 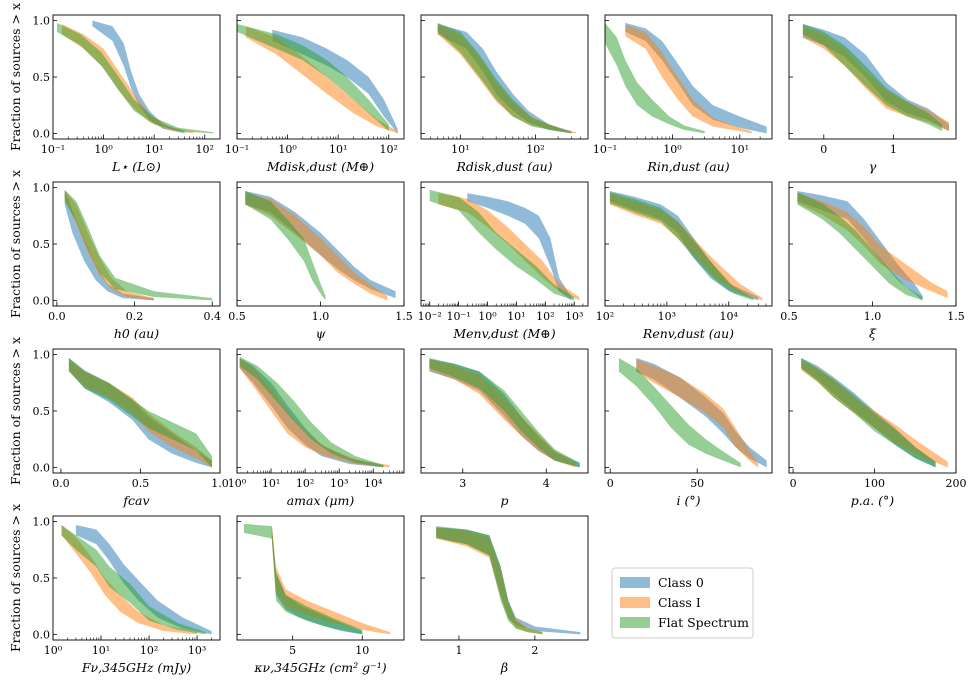 What do you see at coordinates (873, 166) in the screenshot?
I see `x-axis-label: γ` at bounding box center [873, 166].